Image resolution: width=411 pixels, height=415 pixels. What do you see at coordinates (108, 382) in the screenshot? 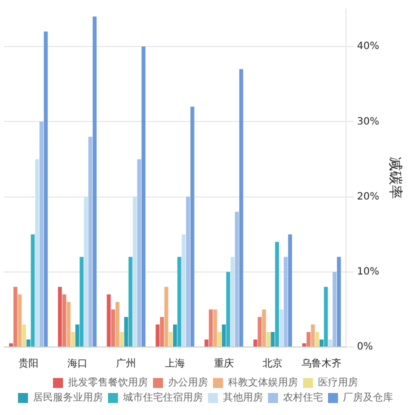
I see `legend-label: 批发零售餐饮用房` at bounding box center [108, 382].